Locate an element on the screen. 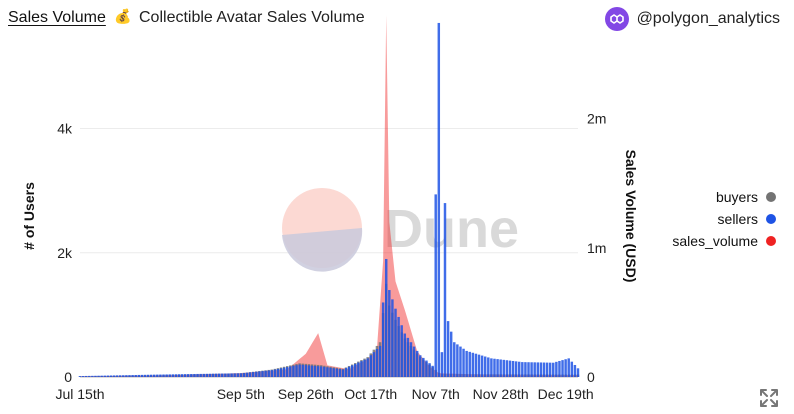 This screenshot has height=414, width=794. legend-item-buyers: buyers is located at coordinates (724, 197).